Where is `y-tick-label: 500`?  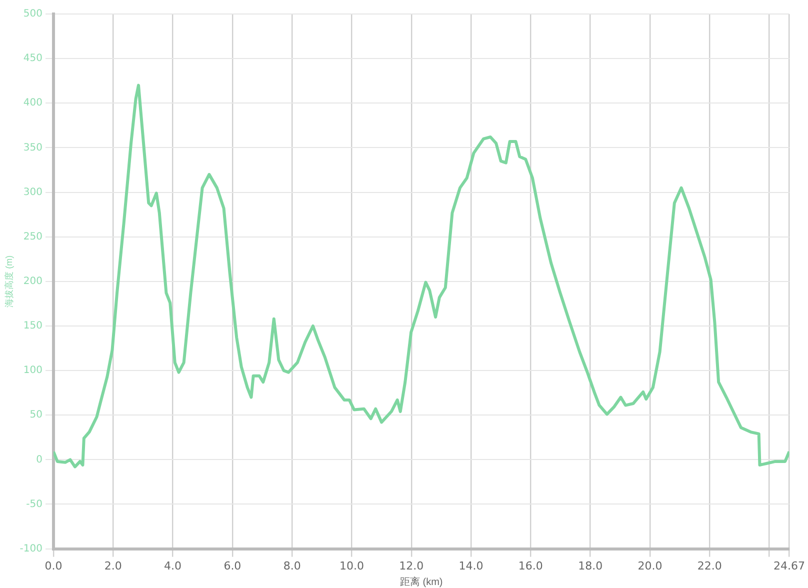 y-tick-label: 500 is located at coordinates (32, 14).